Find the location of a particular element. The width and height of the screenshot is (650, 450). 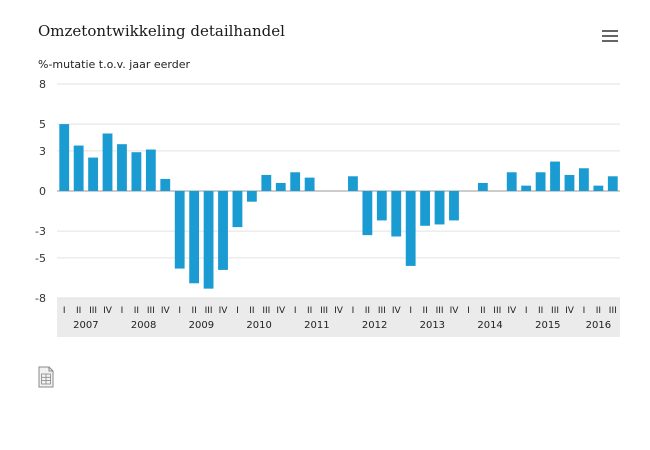

y-tick-label: 5 is located at coordinates (42, 124).